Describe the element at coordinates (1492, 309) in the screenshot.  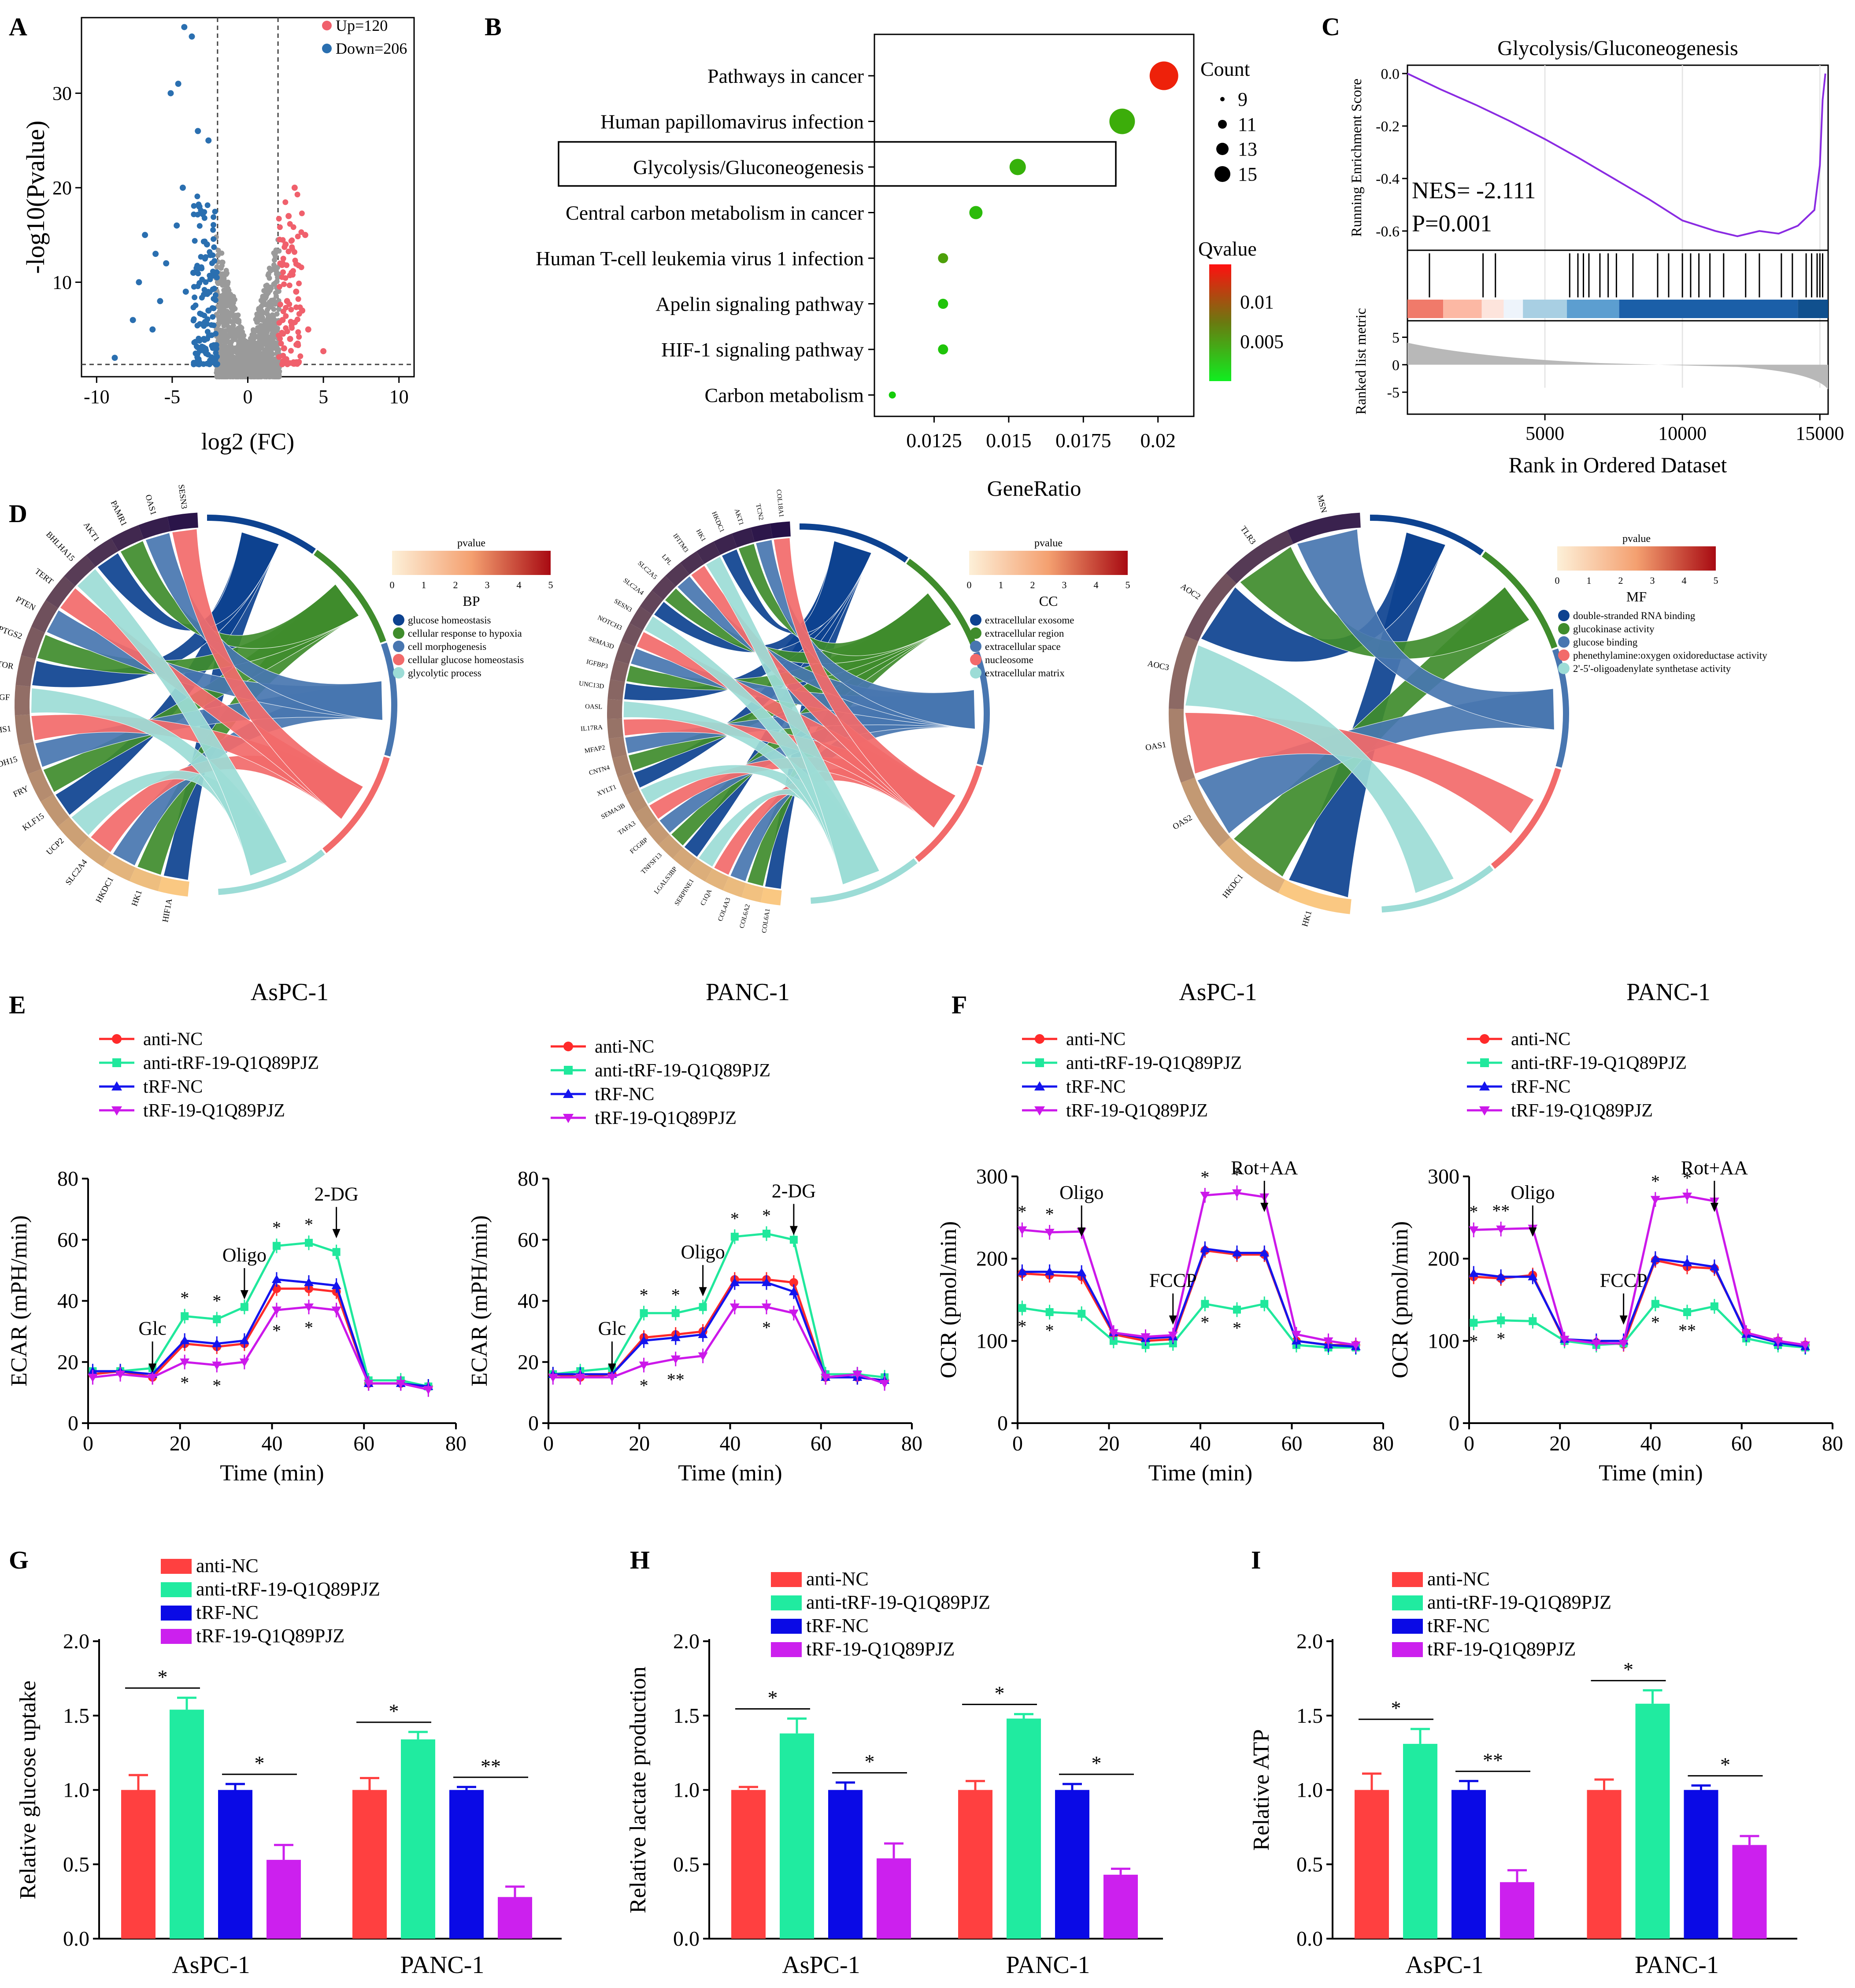
I see `rank-heat-segment` at that location.